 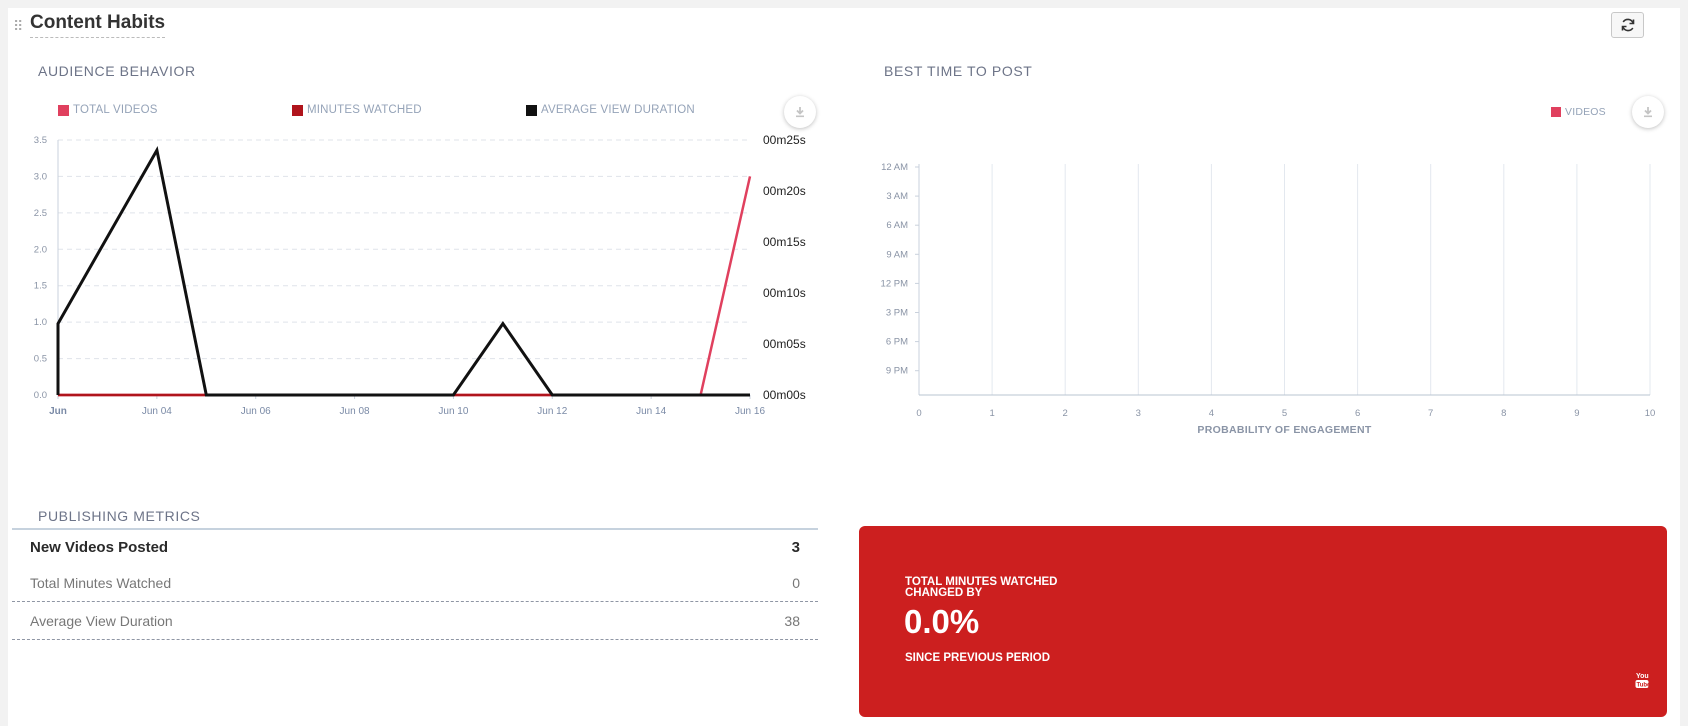 I want to click on x-tick-label: Jun 14, so click(x=651, y=411).